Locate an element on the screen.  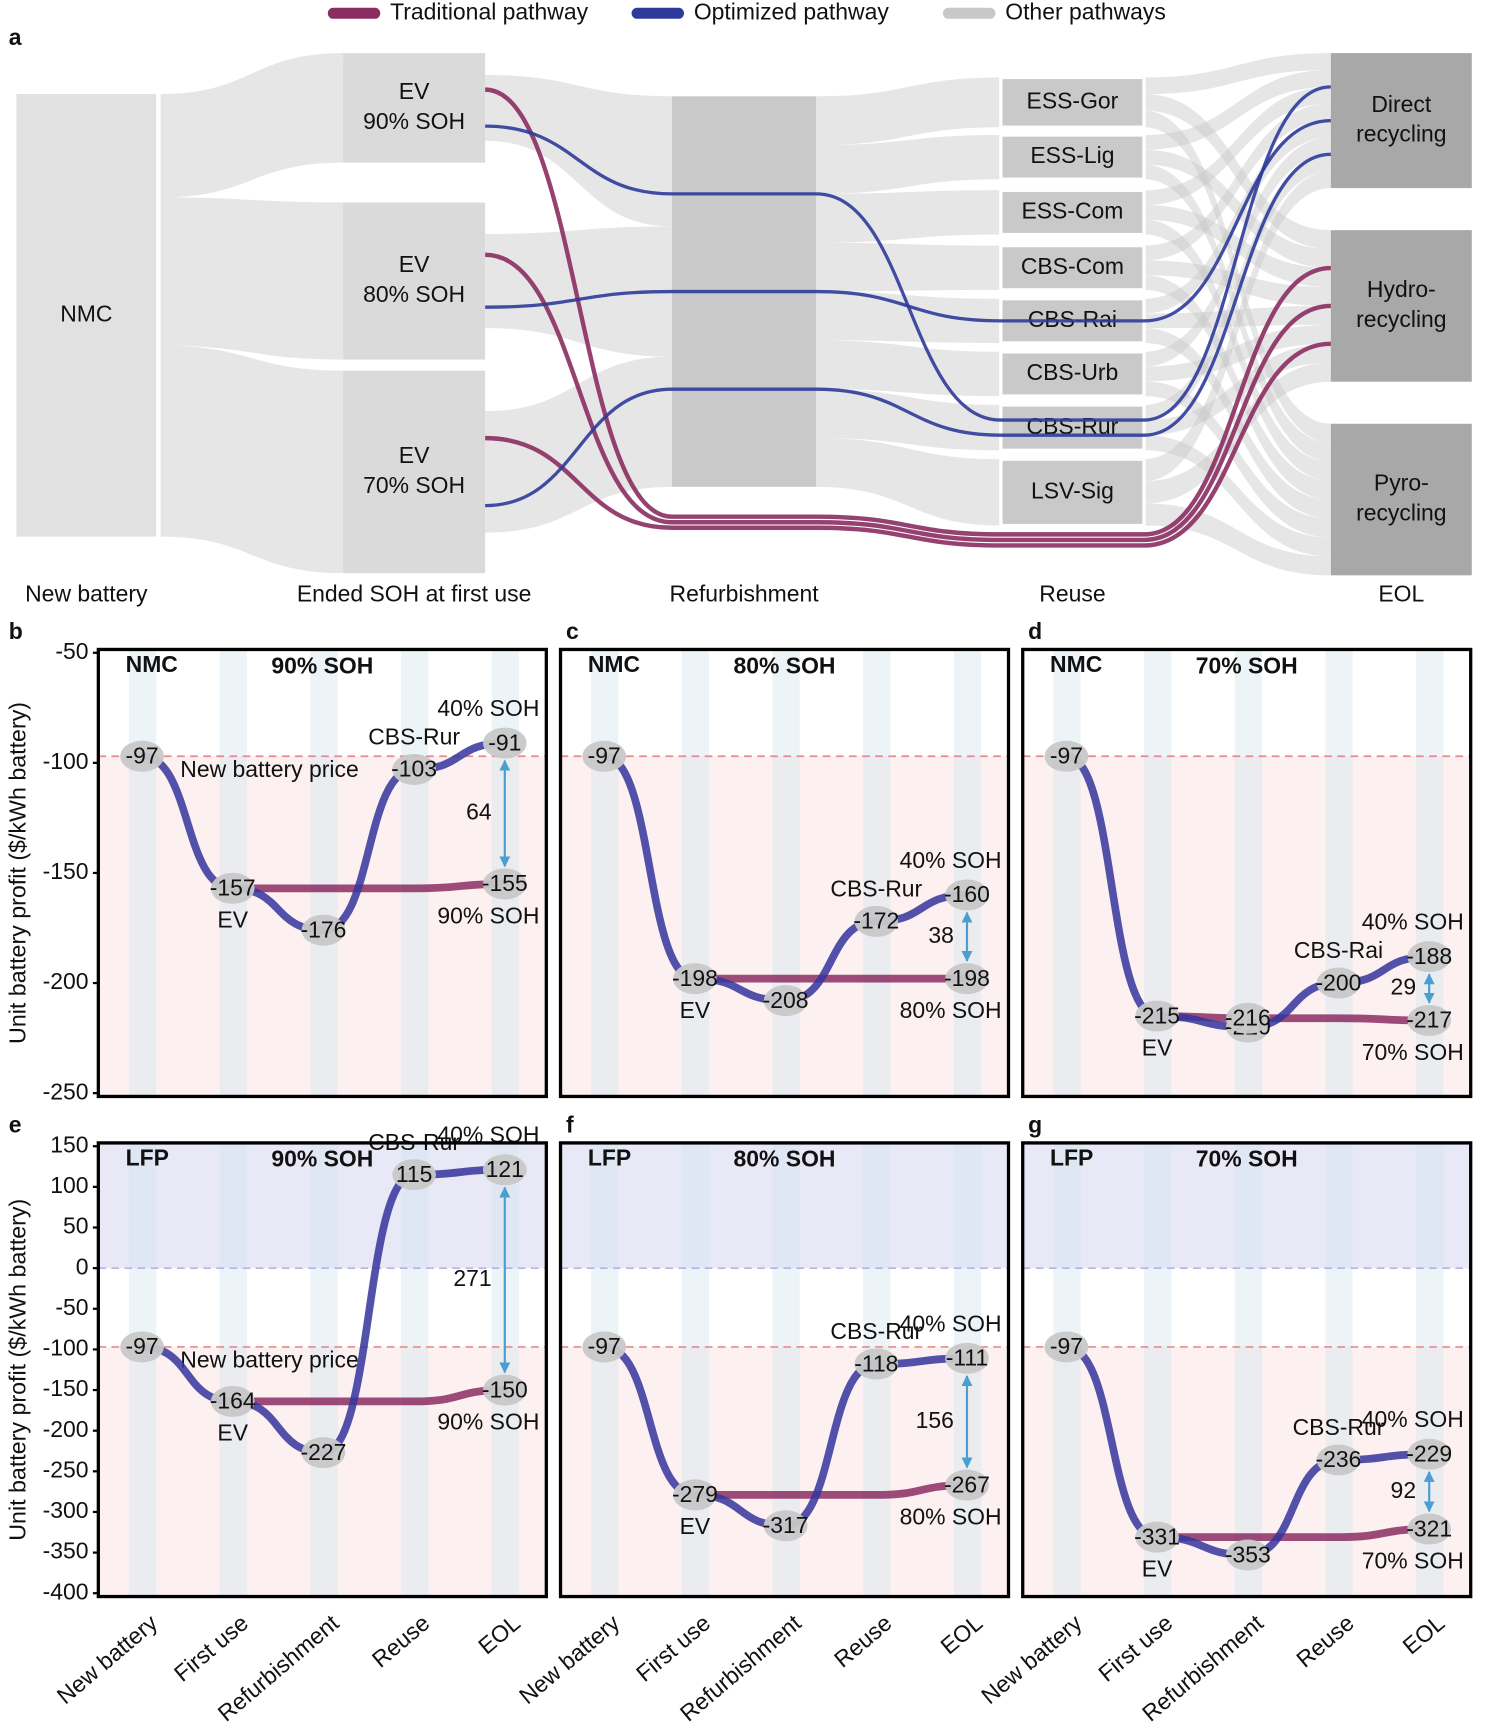
pathway is located at coordinates (908, 330).